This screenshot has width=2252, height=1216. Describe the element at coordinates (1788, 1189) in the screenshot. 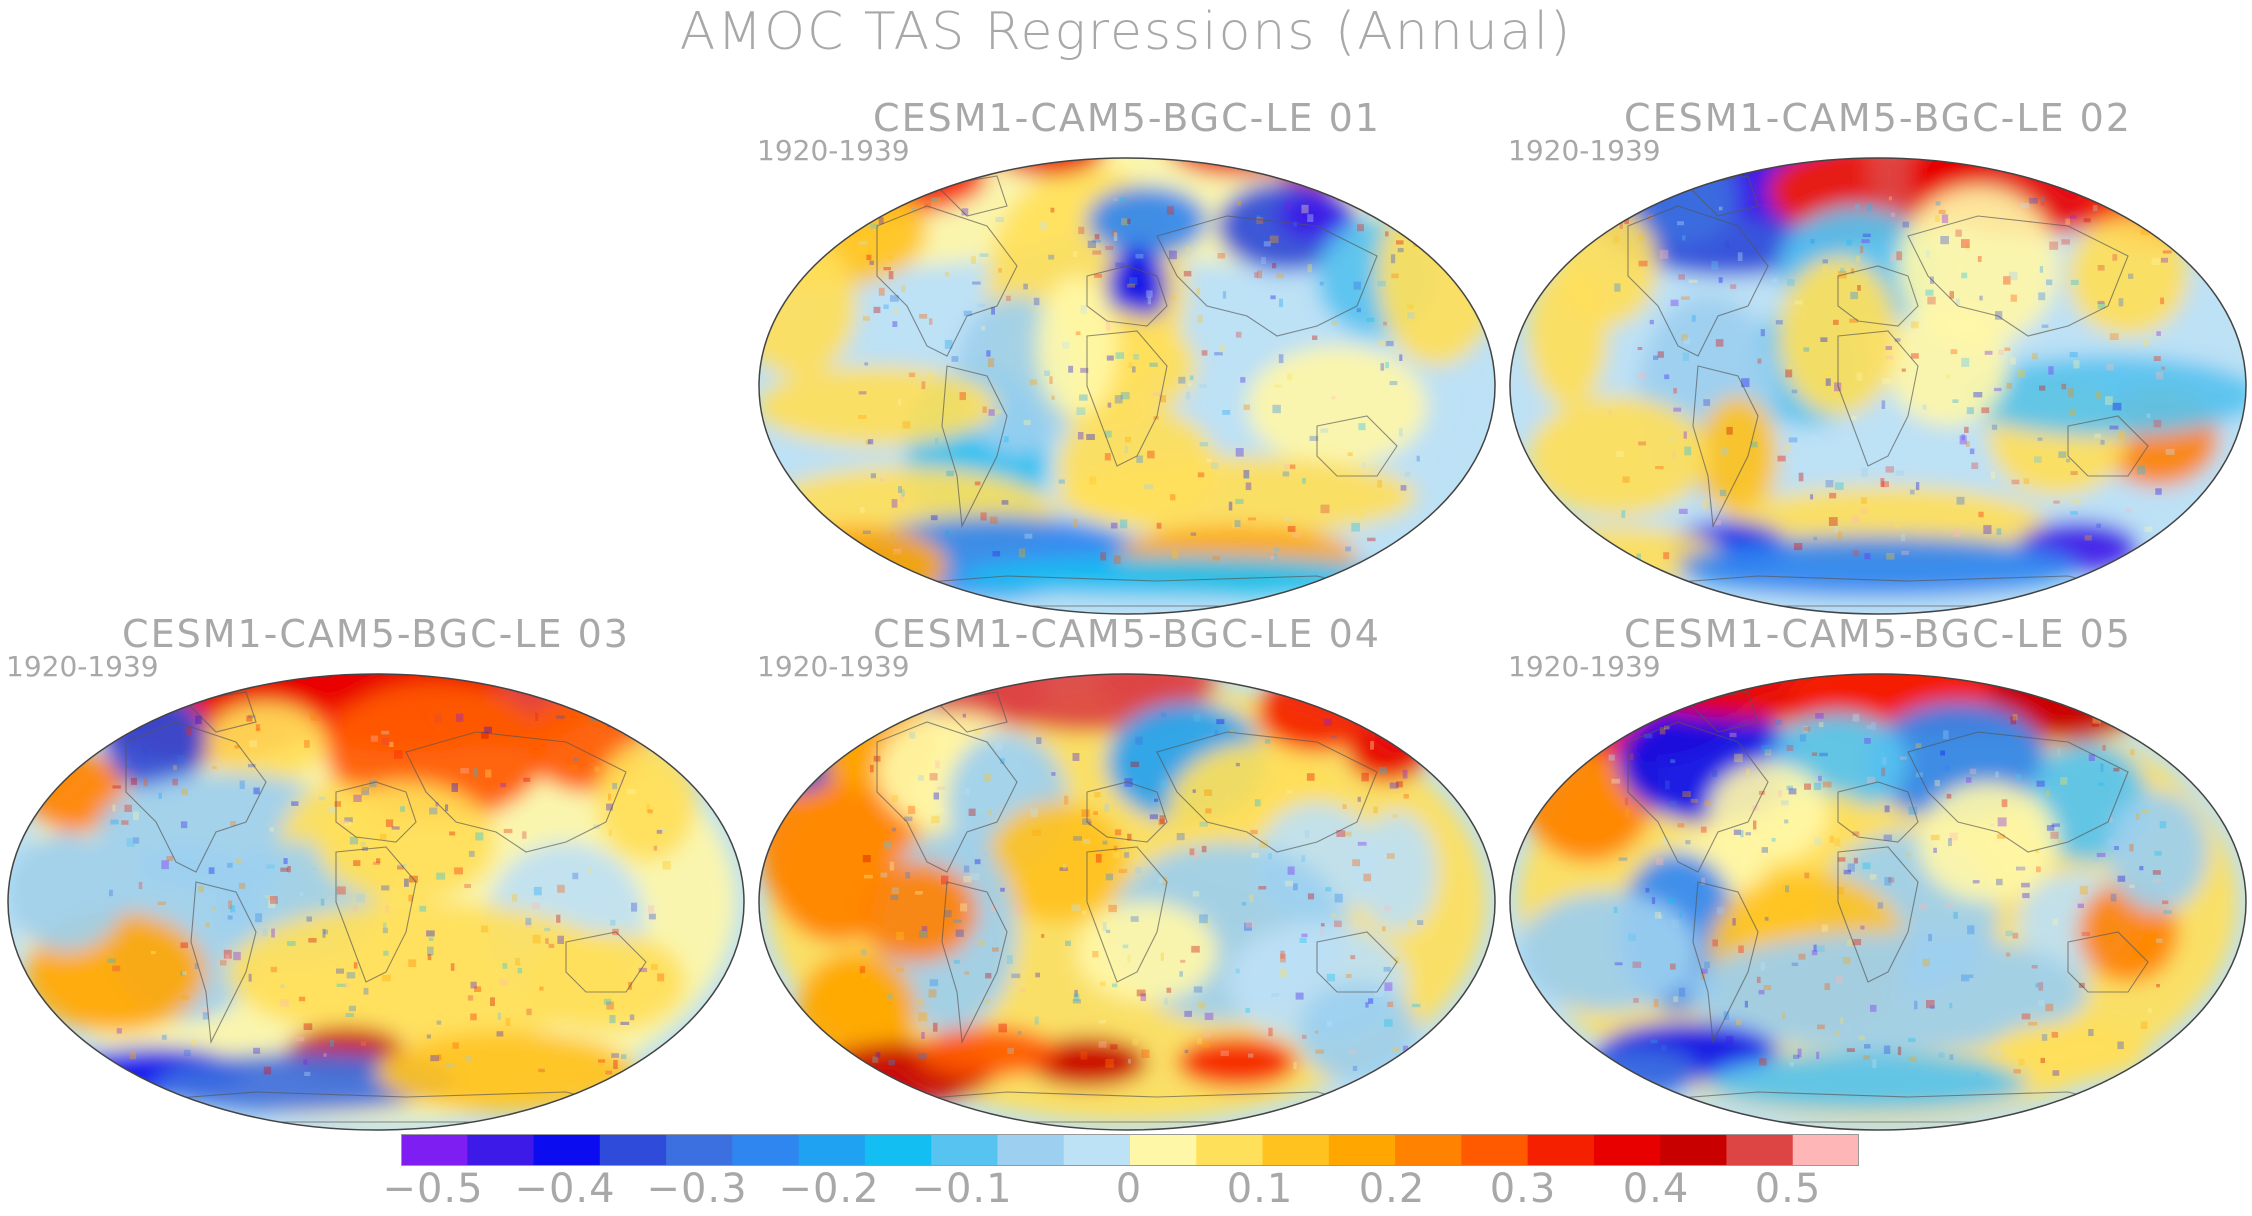

I see `colorbar-tick-label: 0.5` at that location.